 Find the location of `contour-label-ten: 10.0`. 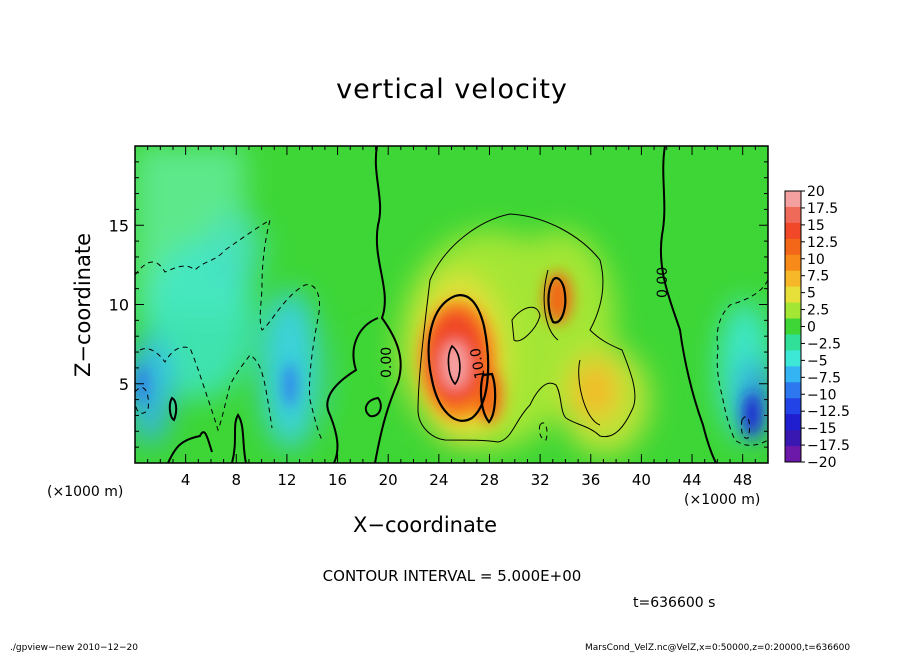

contour-label-ten: 10.0 is located at coordinates (478, 363).